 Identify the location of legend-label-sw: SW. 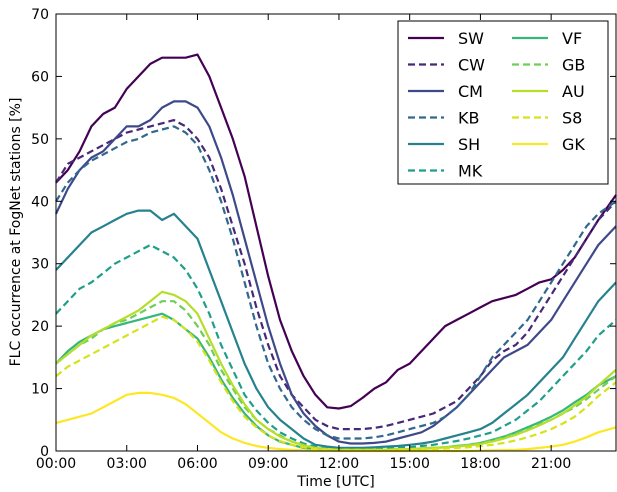
(471, 38).